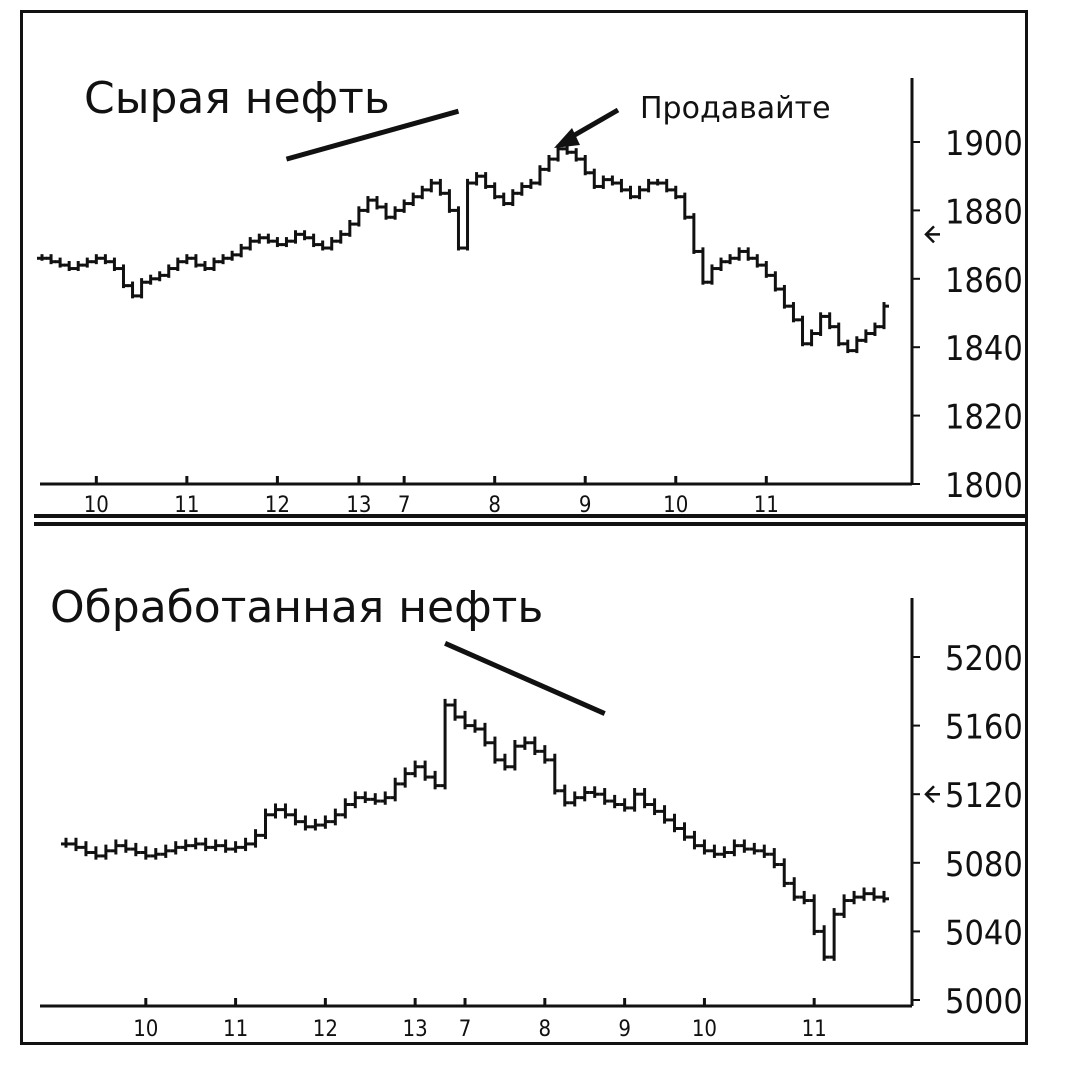 The width and height of the screenshot is (1068, 1080). I want to click on x-tick-label: 13, so click(358, 505).